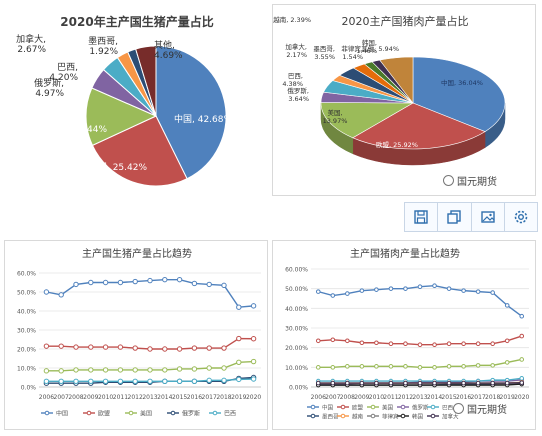 This screenshot has width=542, height=436. What do you see at coordinates (292, 19) in the screenshot?
I see `slice-label-7: 越南, 2.39%` at bounding box center [292, 19].